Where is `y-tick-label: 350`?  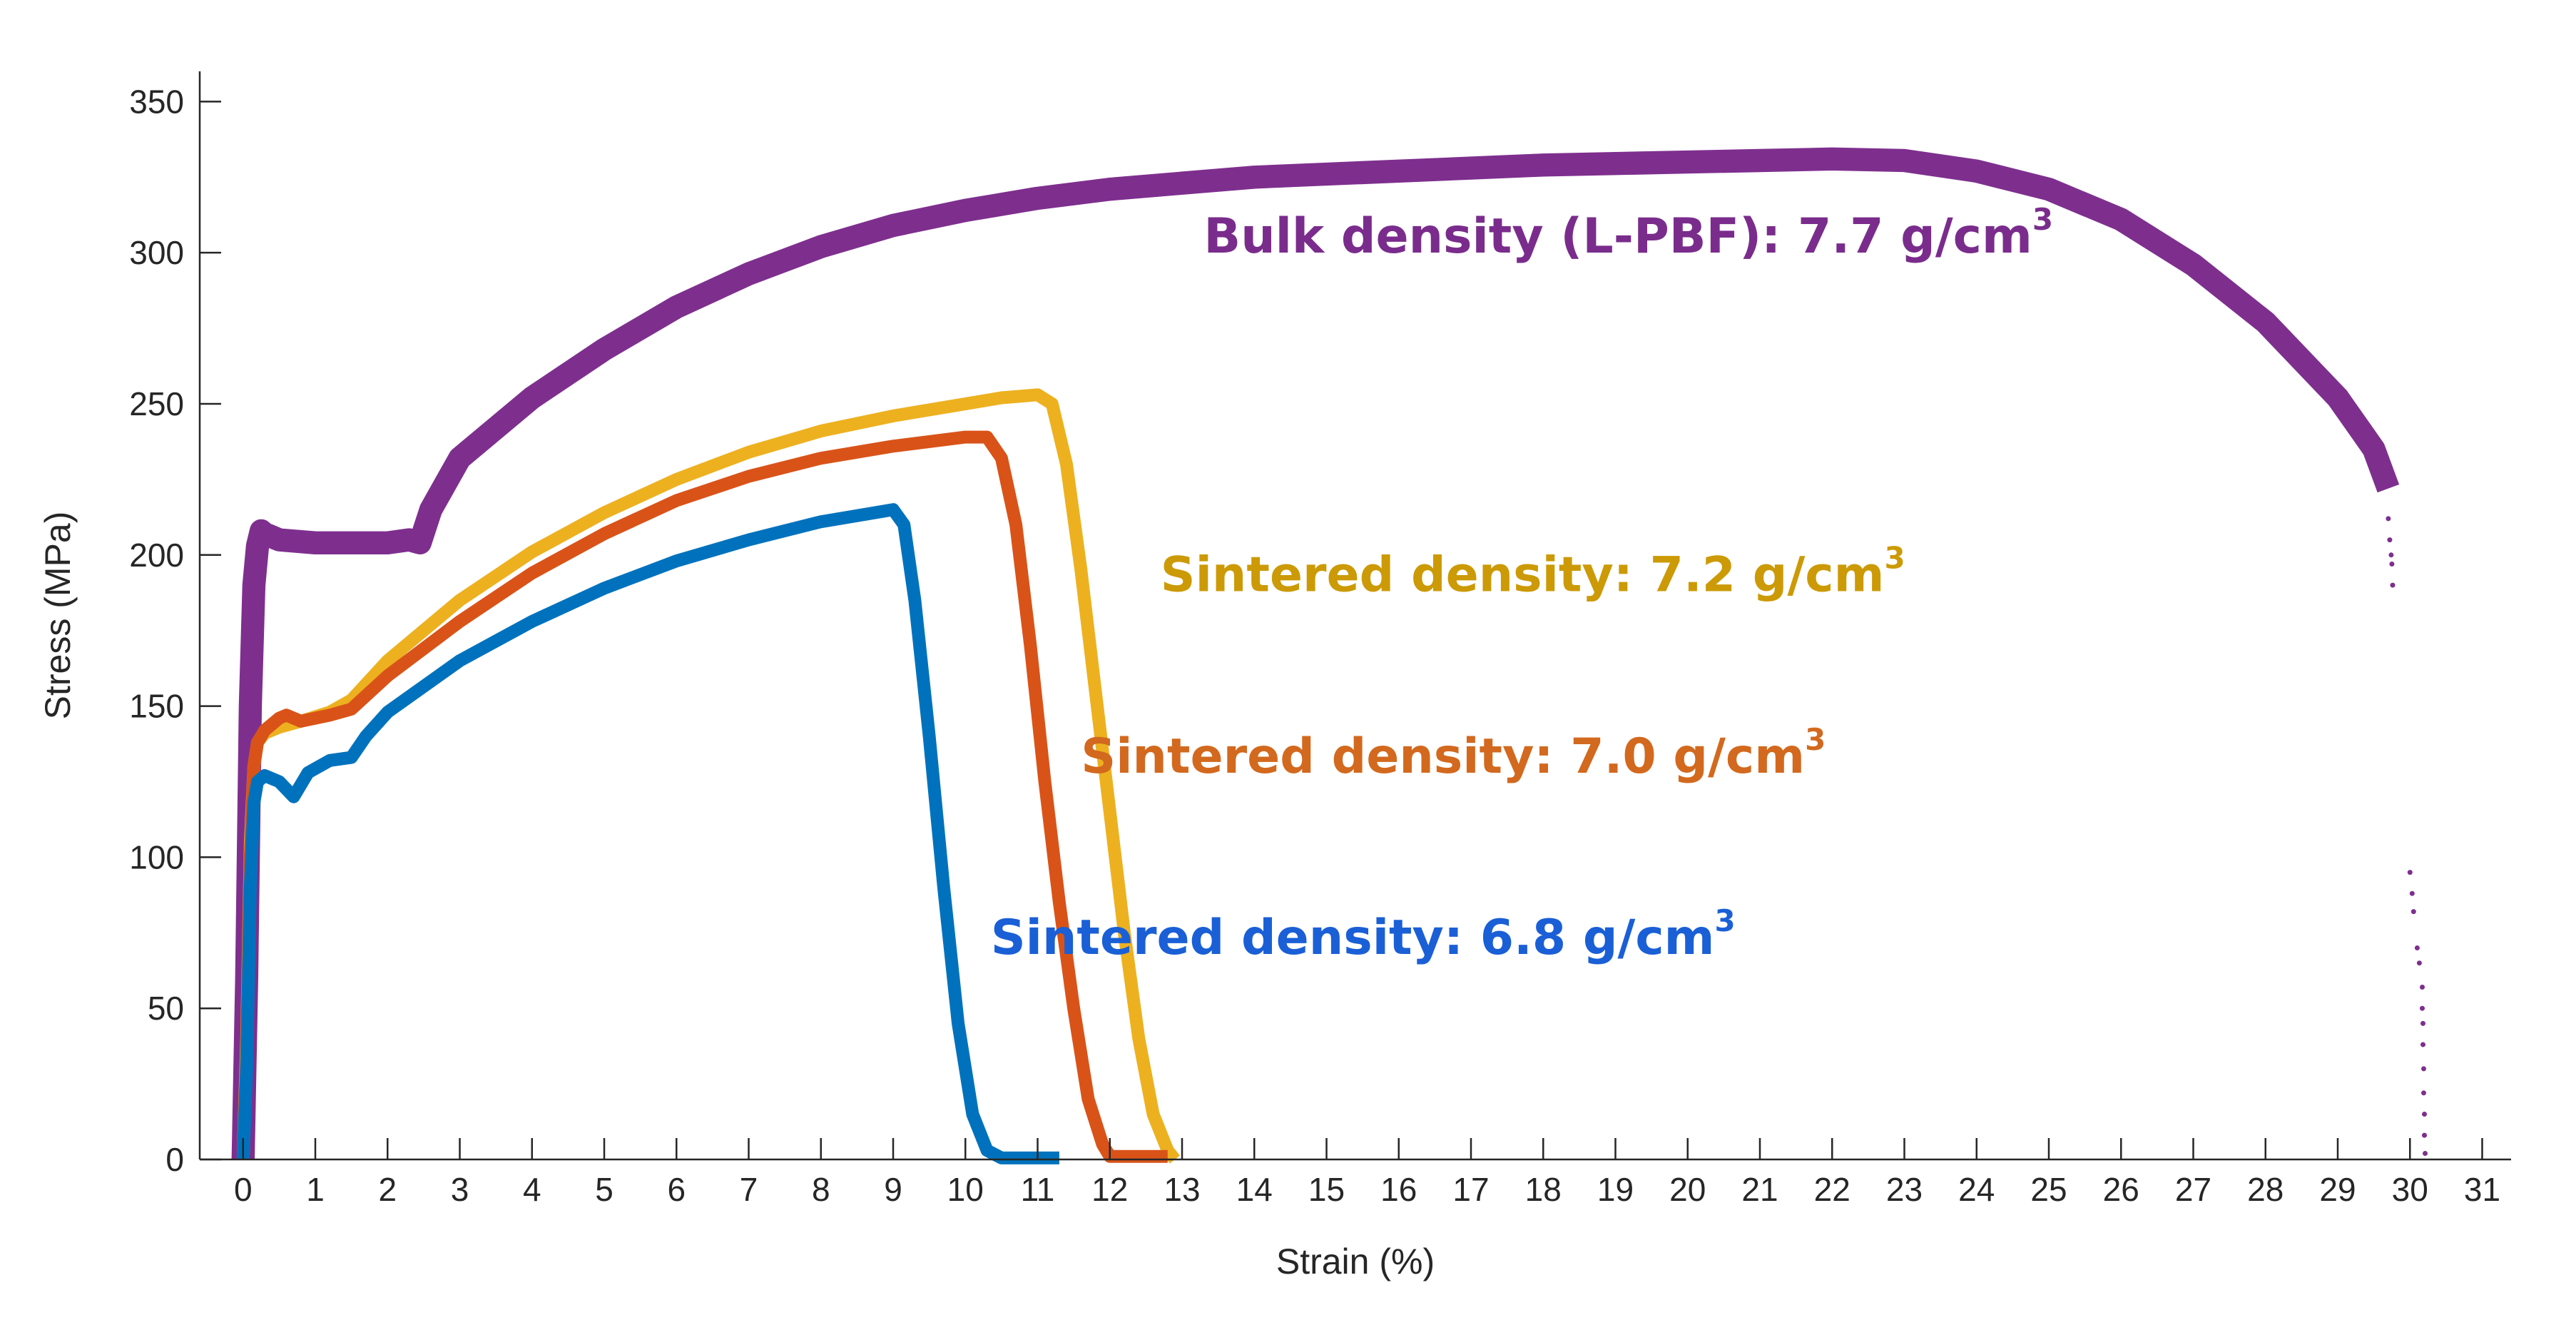
y-tick-label: 350 is located at coordinates (156, 101).